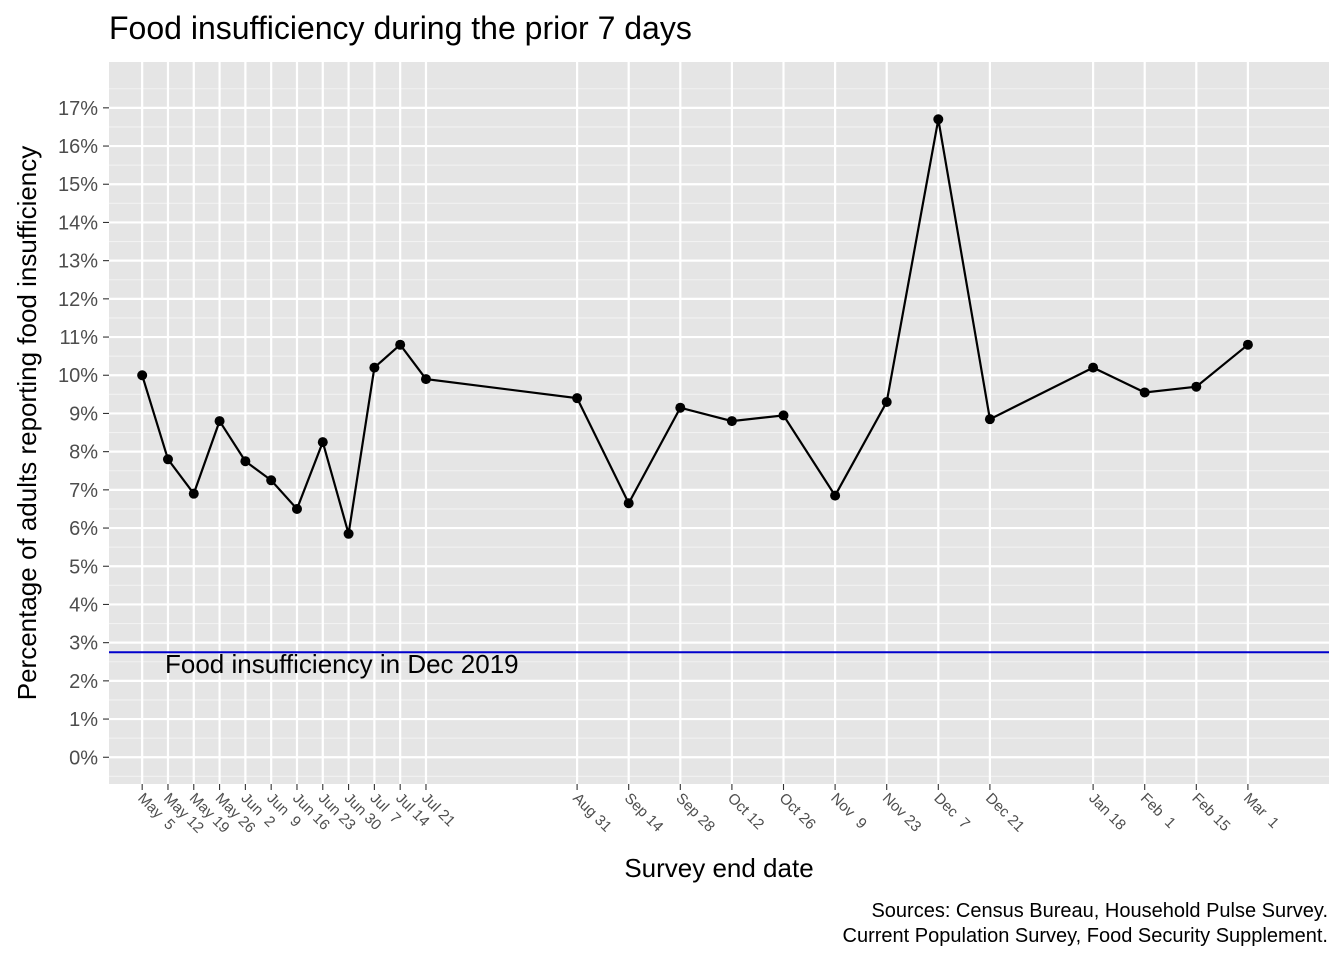 The width and height of the screenshot is (1344, 960). Describe the element at coordinates (78, 300) in the screenshot. I see `y-tick-label: 12%` at that location.